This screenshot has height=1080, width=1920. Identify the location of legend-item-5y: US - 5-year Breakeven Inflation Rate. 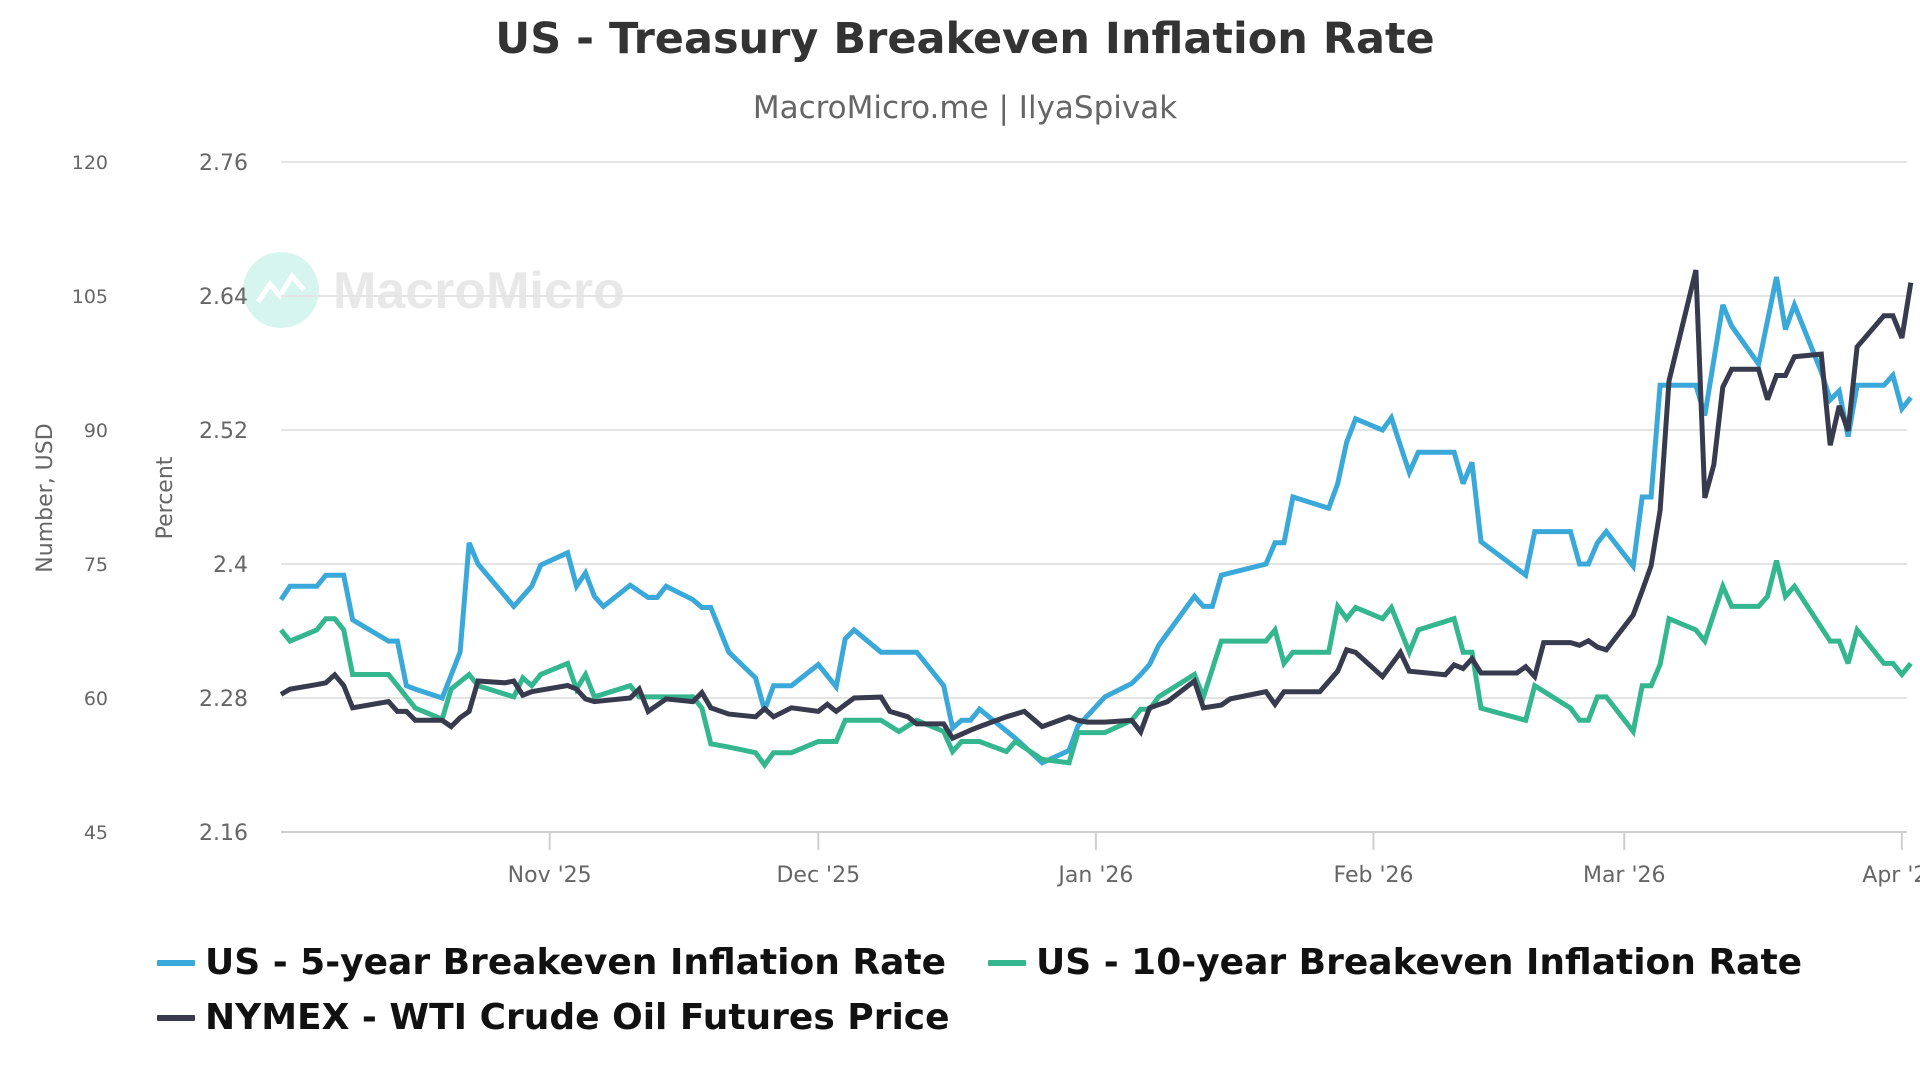
(551, 962).